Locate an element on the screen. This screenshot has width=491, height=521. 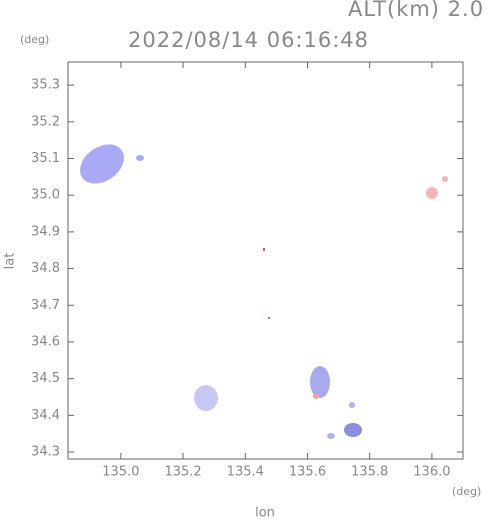
x-tick-label: 135.6 is located at coordinates (307, 472).